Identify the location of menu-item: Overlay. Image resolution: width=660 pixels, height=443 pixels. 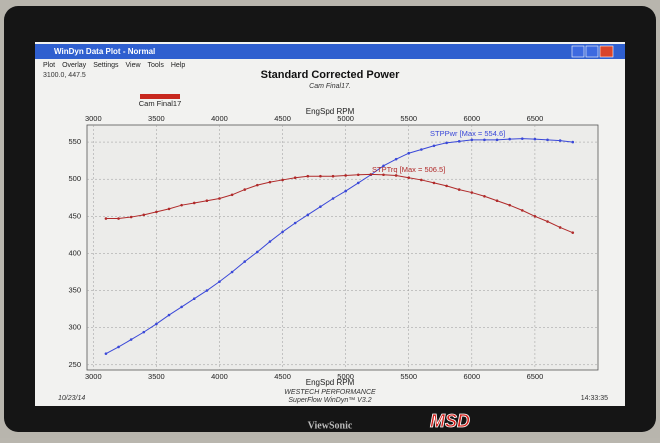
(74, 65).